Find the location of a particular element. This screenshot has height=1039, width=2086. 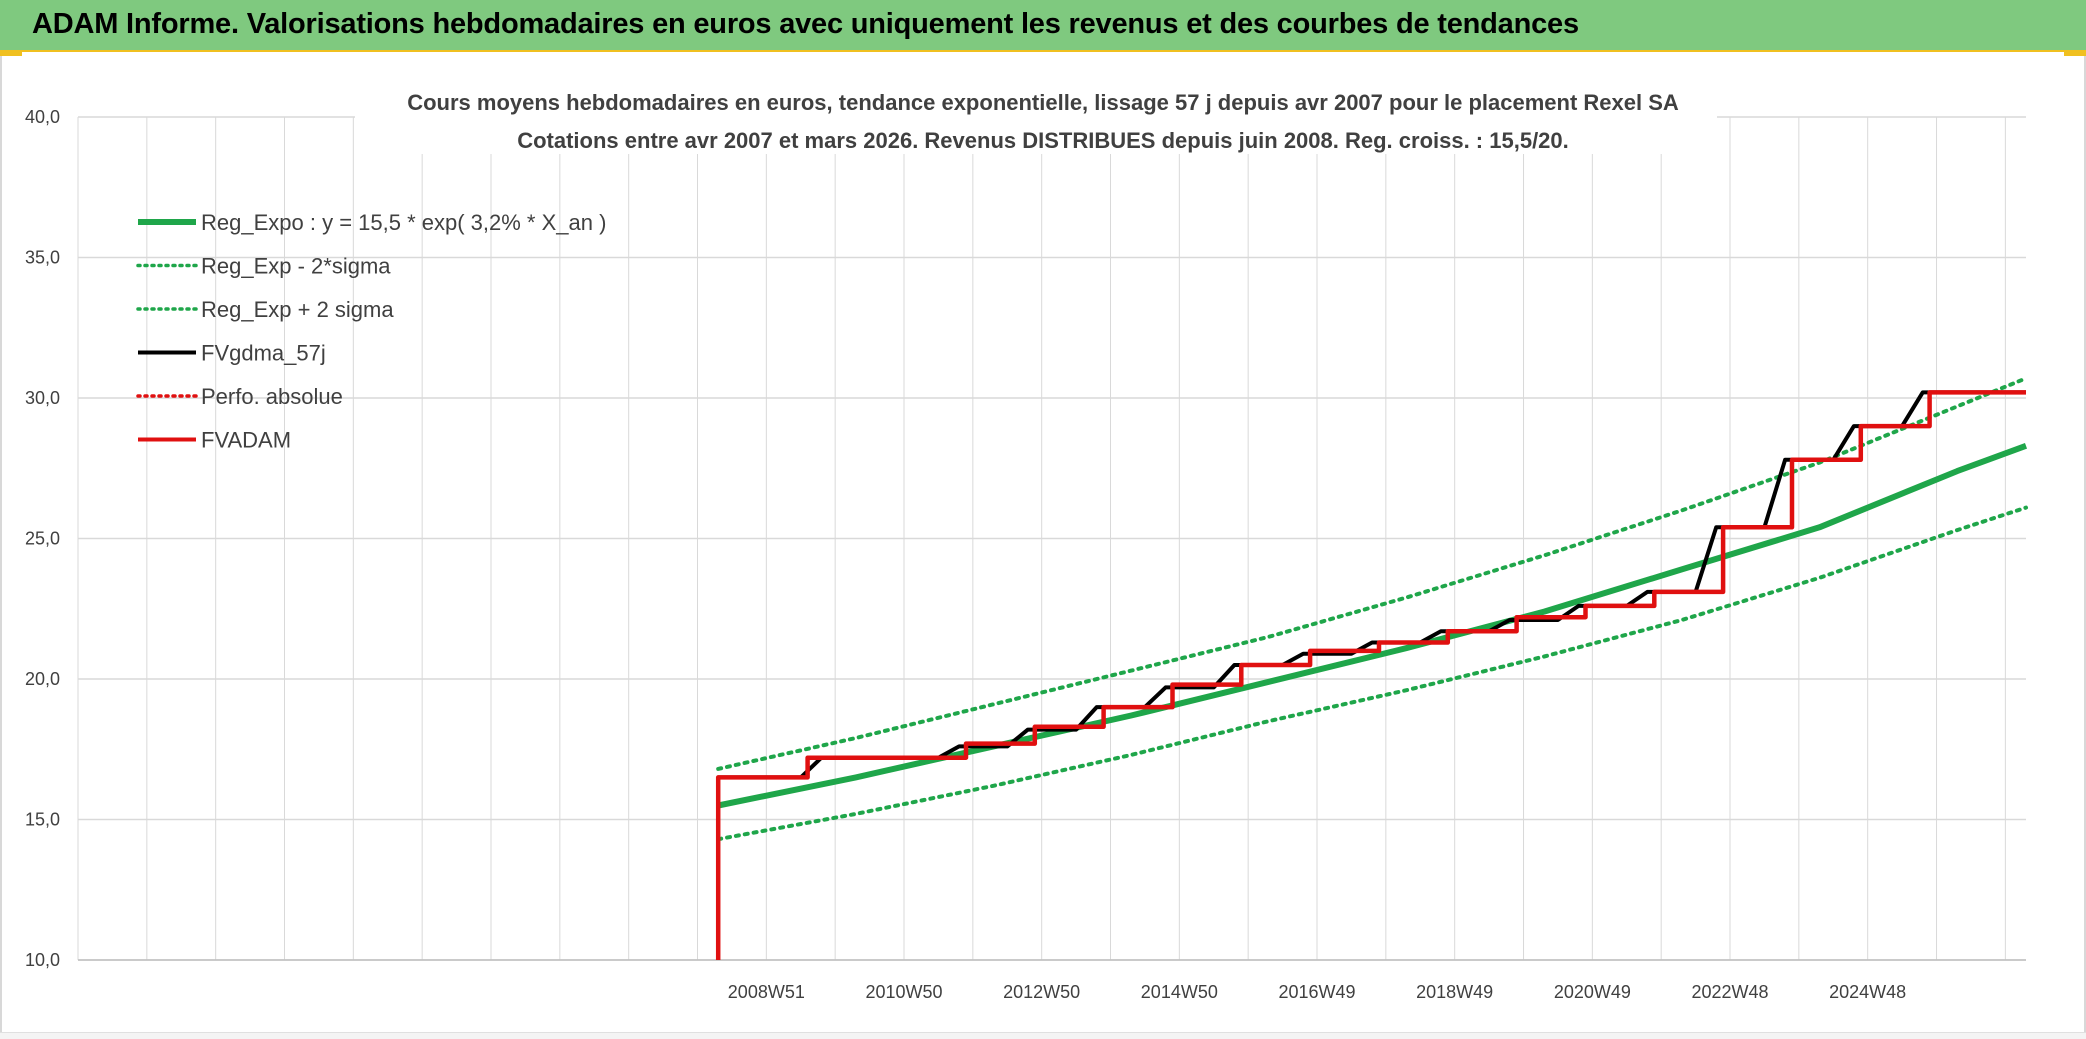

banner-accent-left is located at coordinates (11, 53).